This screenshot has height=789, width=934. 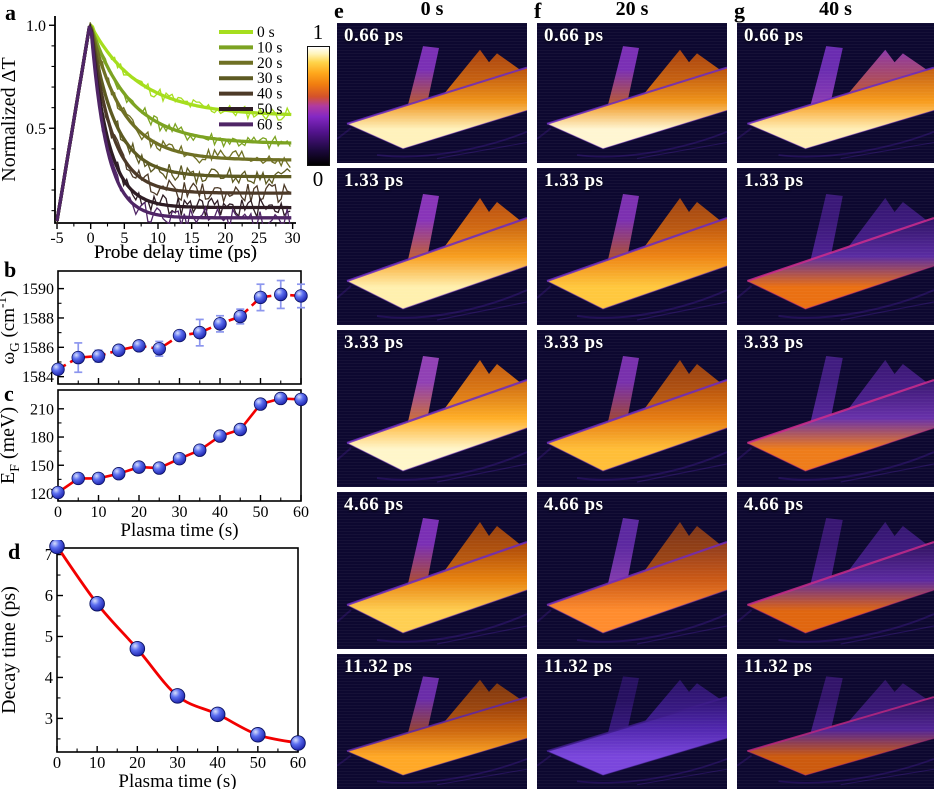 I want to click on column-title-40s: 40 s, so click(x=835, y=10).